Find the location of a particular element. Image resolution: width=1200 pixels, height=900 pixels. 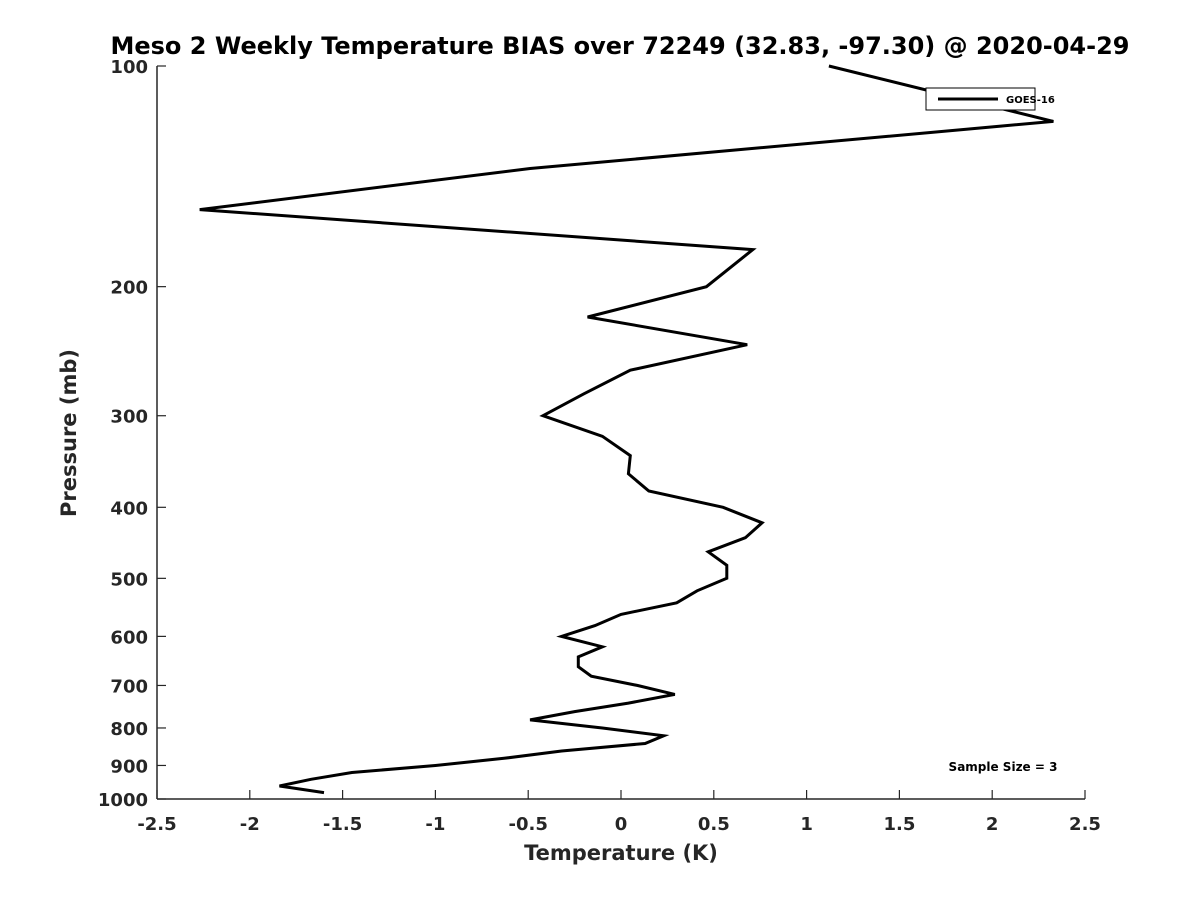

y-tick-label: 300 is located at coordinates (129, 417).